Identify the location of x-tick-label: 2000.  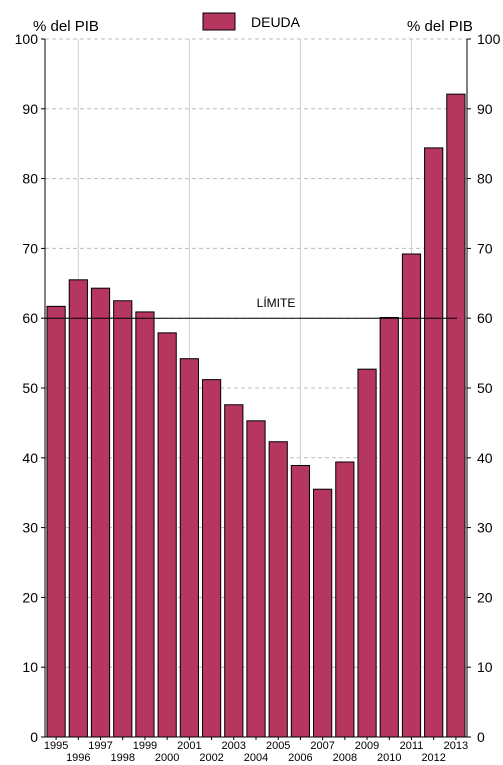
(167, 758).